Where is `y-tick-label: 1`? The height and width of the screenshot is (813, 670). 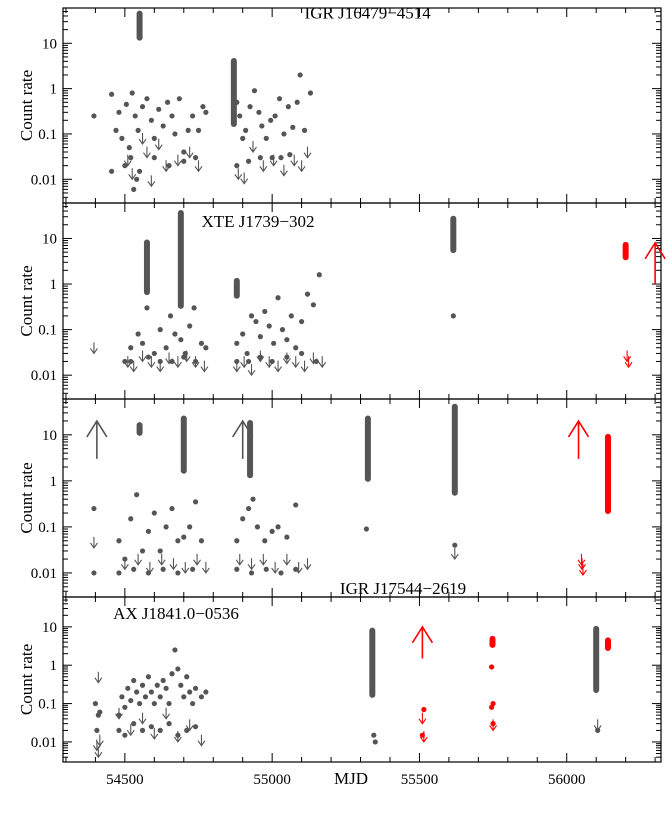
y-tick-label: 1 is located at coordinates (54, 90).